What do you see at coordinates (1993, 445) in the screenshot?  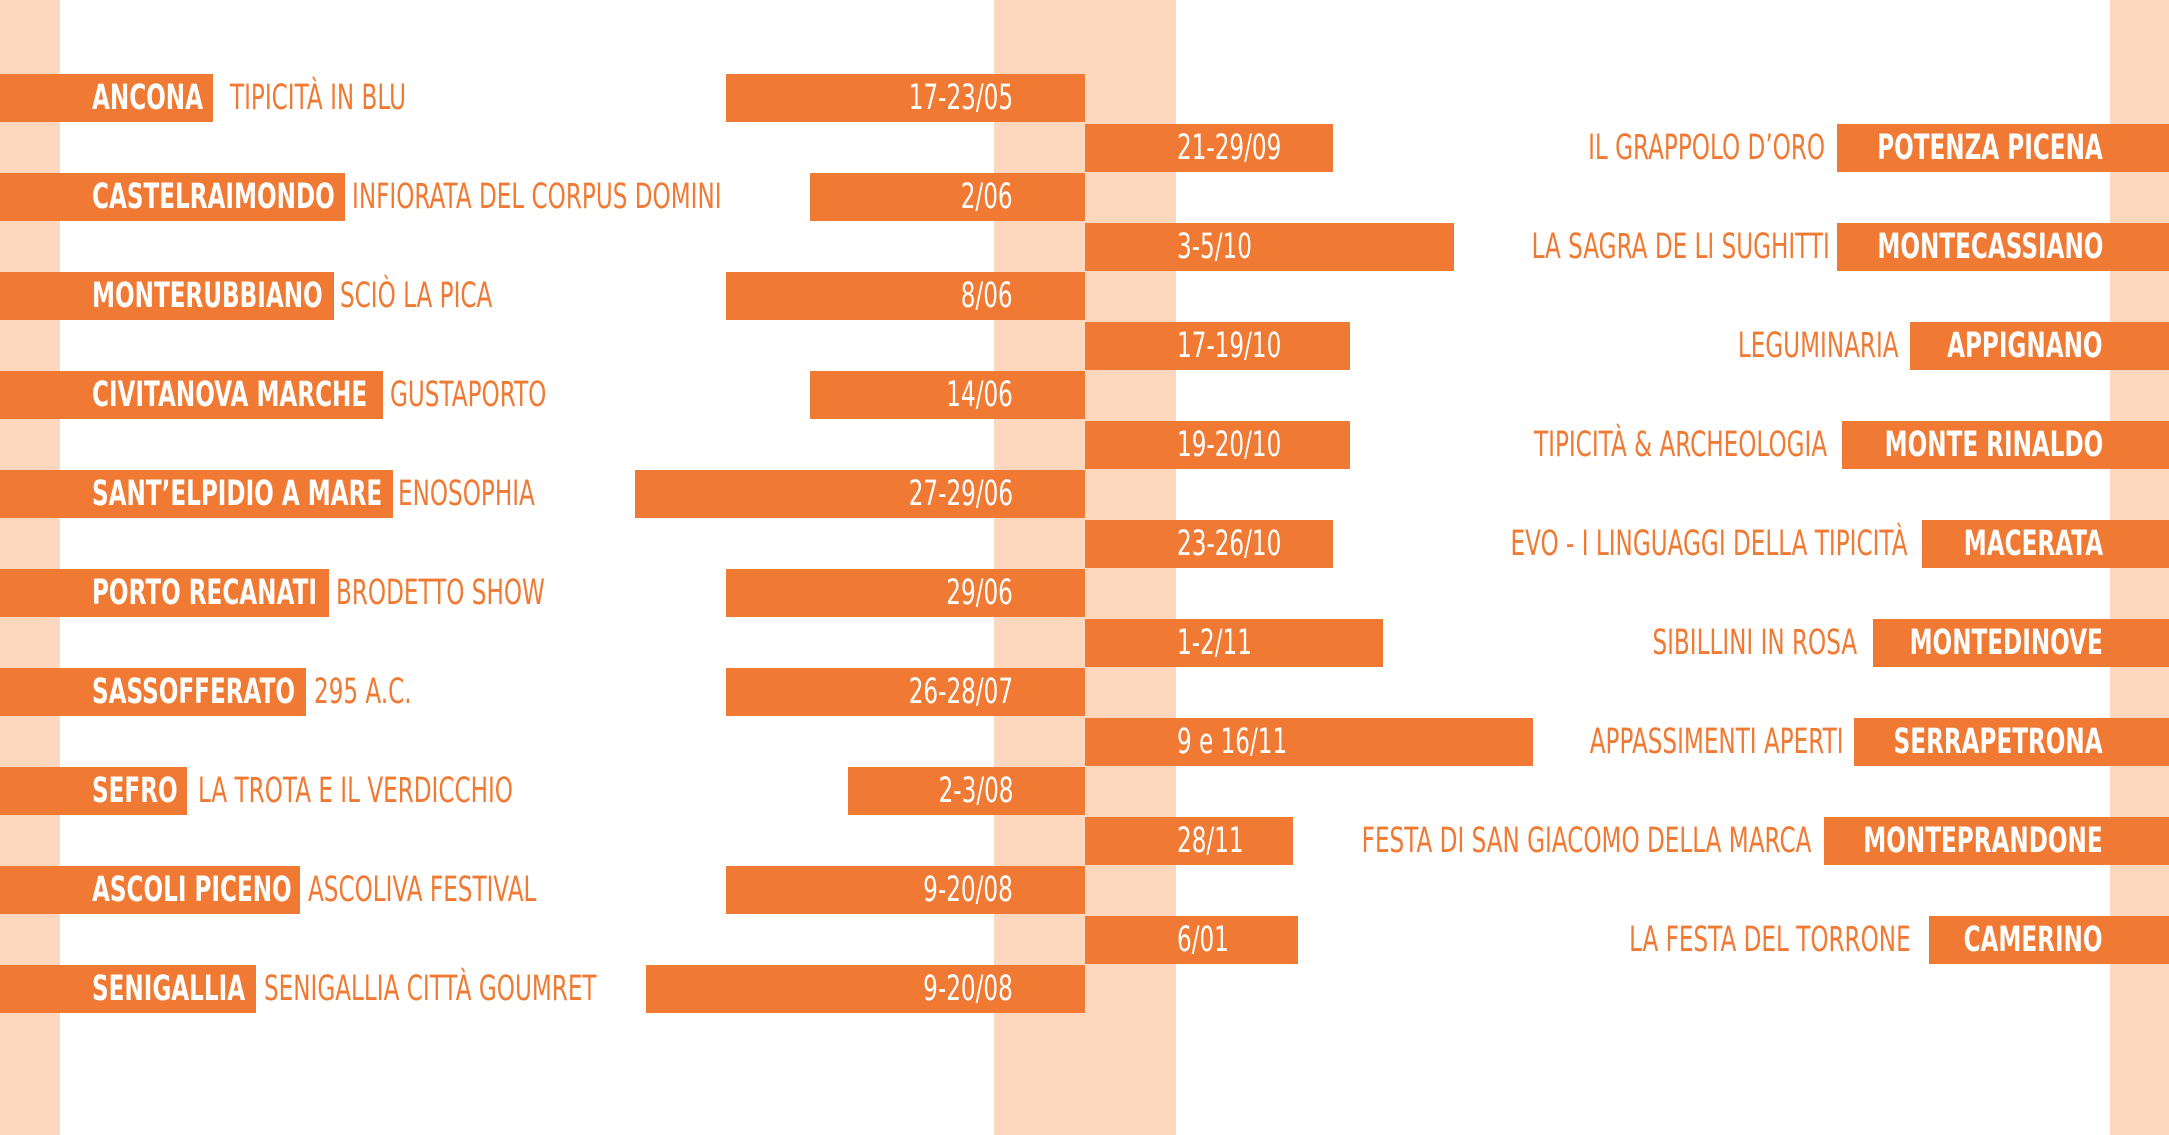 I see `city-name: MONTE RINALDO` at bounding box center [1993, 445].